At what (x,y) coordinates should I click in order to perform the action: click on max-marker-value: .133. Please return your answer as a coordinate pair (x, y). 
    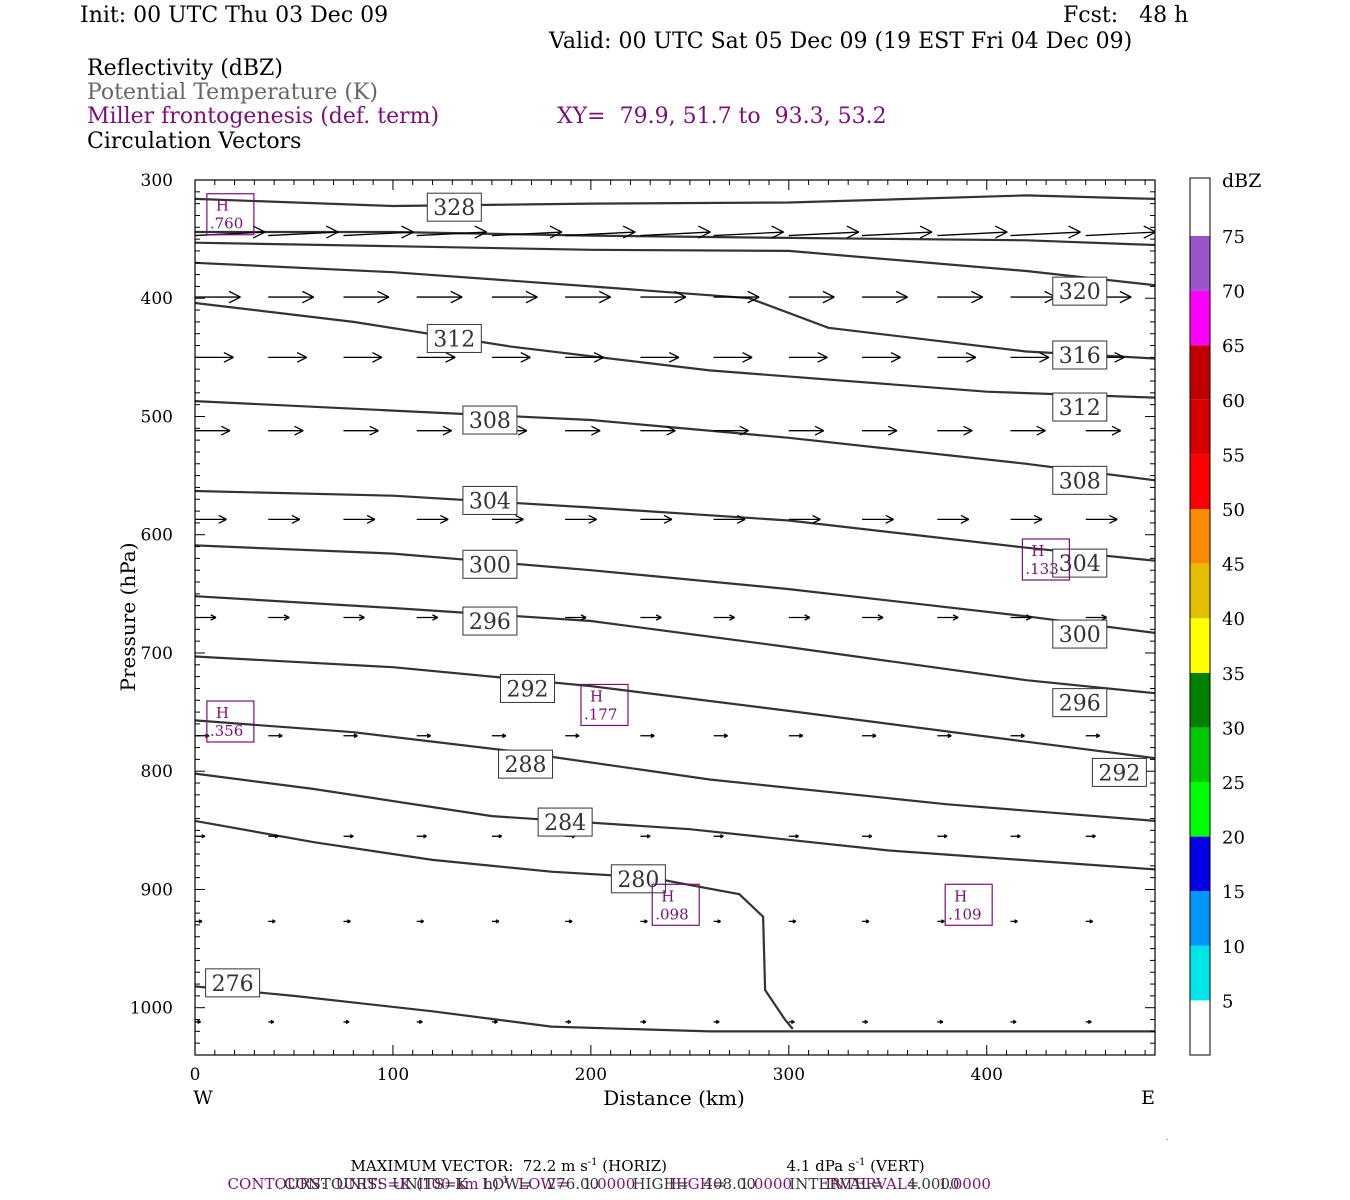
    Looking at the image, I should click on (1041, 569).